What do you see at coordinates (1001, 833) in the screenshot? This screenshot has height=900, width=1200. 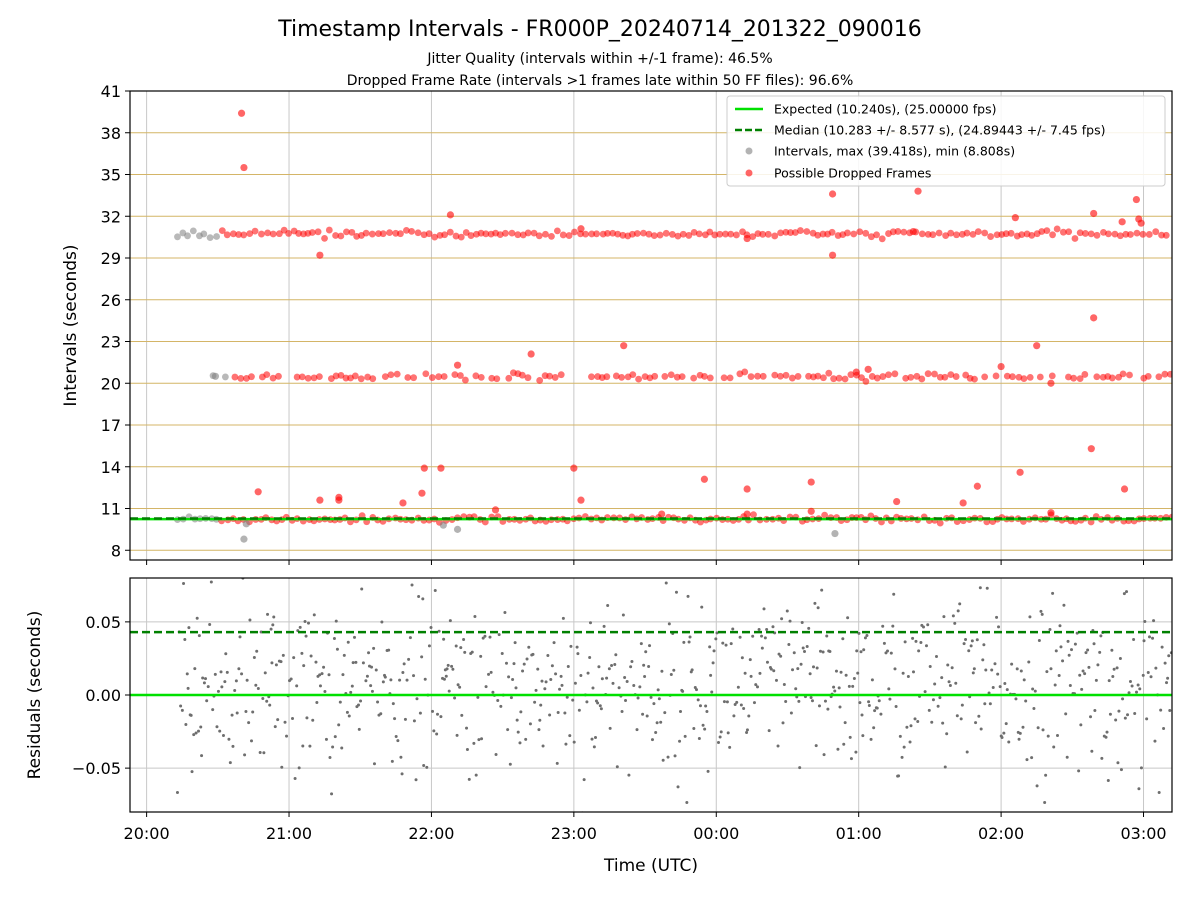 I see `xtick-label: 02:00` at bounding box center [1001, 833].